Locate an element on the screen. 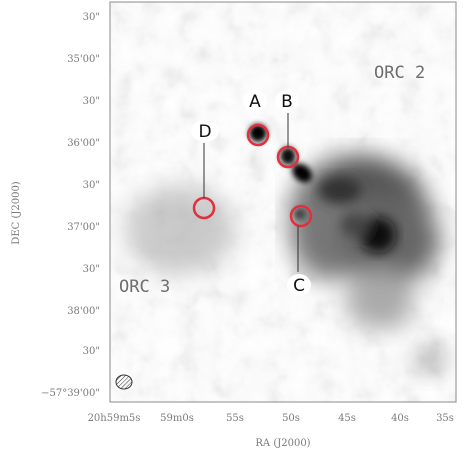 The width and height of the screenshot is (464, 456). x-tick-label: 35s is located at coordinates (445, 418).